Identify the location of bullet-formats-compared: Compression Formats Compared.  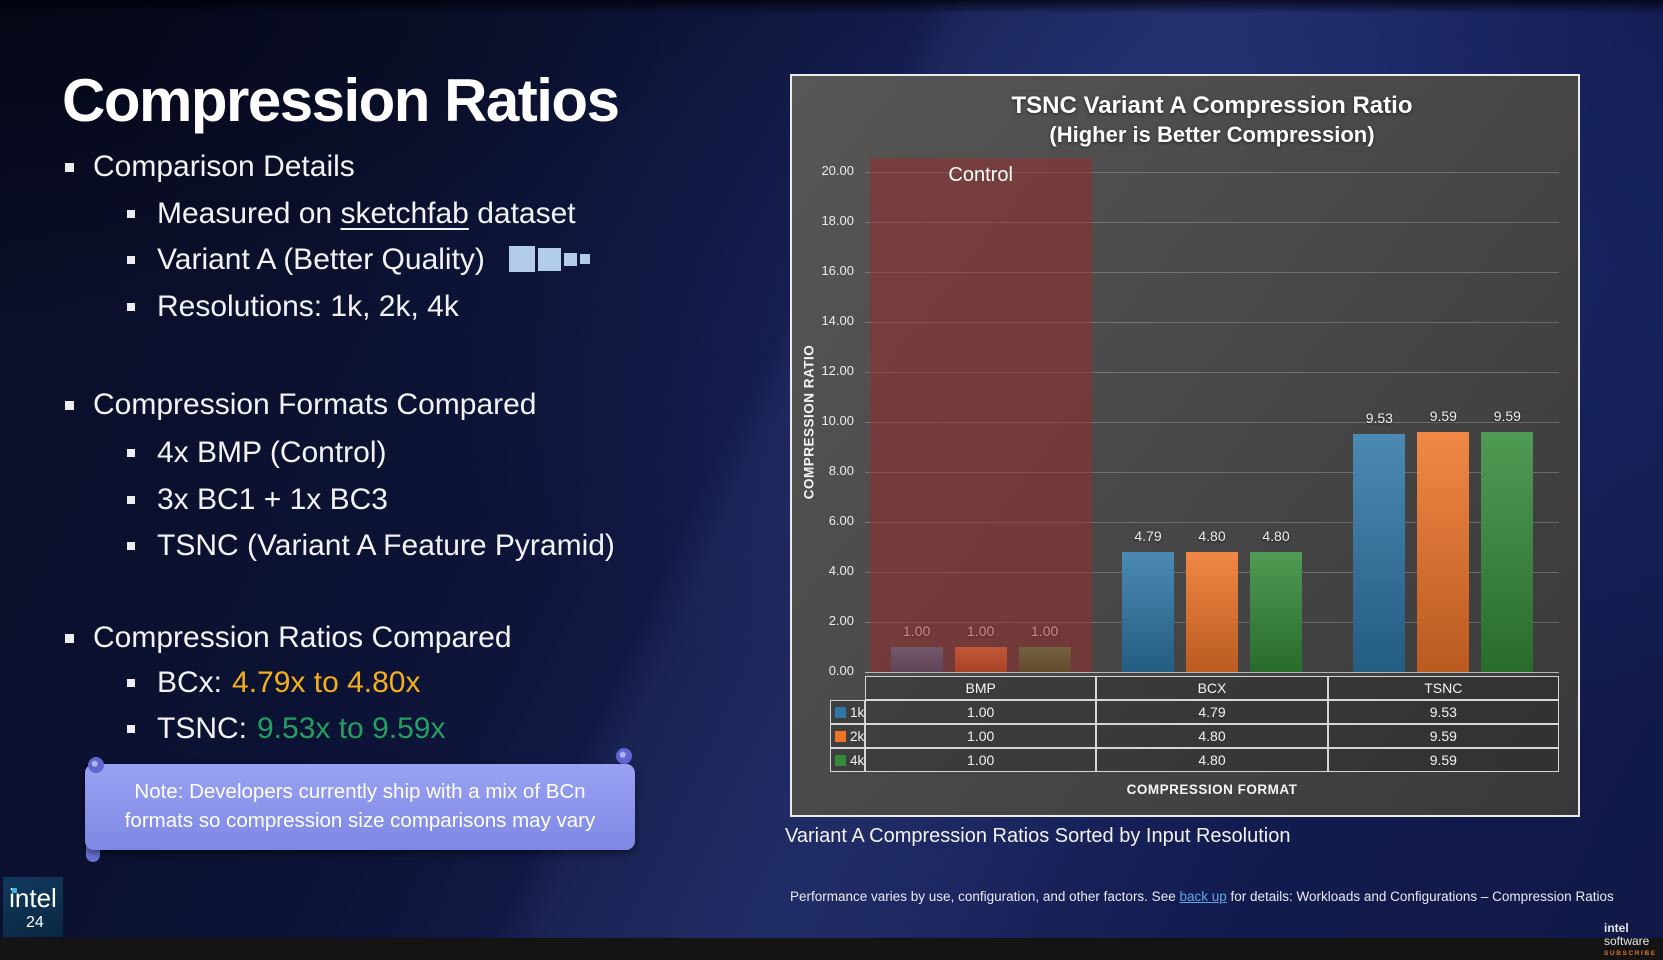
(300, 405).